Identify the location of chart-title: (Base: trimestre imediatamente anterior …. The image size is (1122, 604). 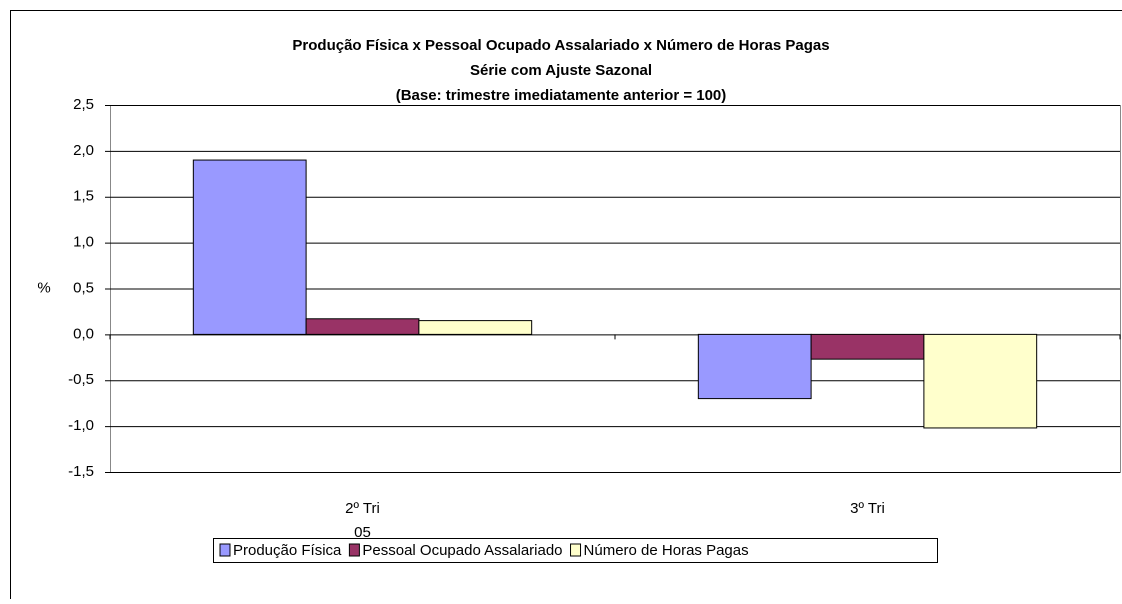
(561, 95).